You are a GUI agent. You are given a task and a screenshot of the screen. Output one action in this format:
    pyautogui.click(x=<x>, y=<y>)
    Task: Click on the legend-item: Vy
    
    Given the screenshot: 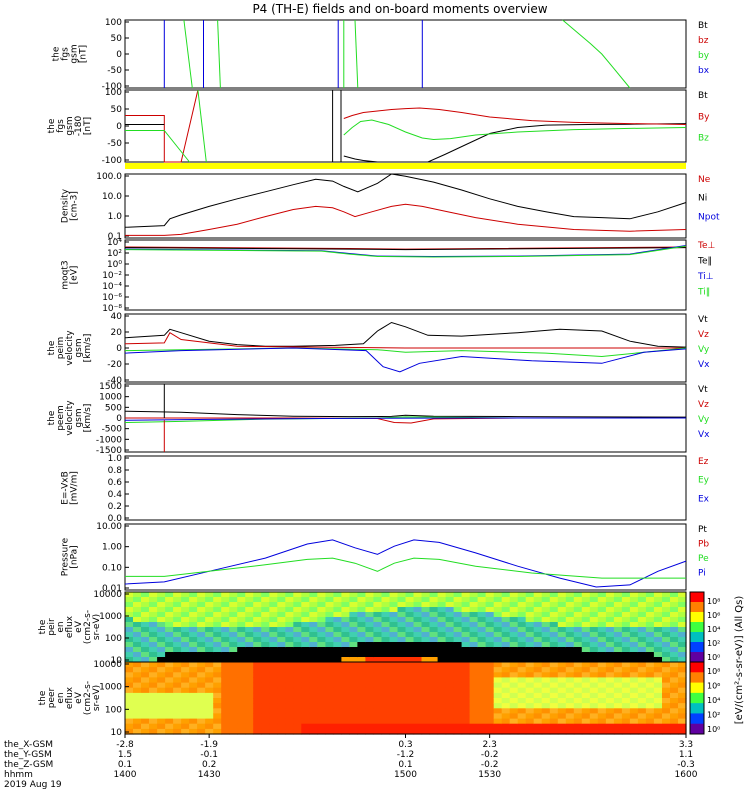 What is the action you would take?
    pyautogui.click(x=704, y=350)
    